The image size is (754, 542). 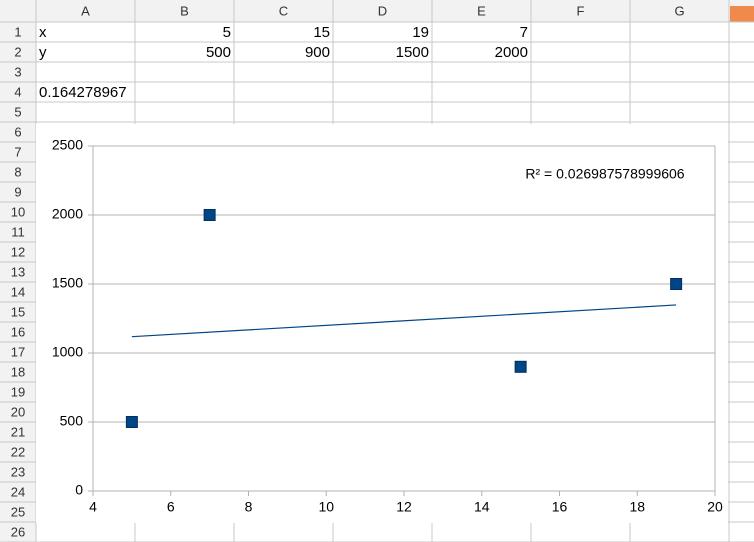 What do you see at coordinates (227, 32) in the screenshot?
I see `cell: 5` at bounding box center [227, 32].